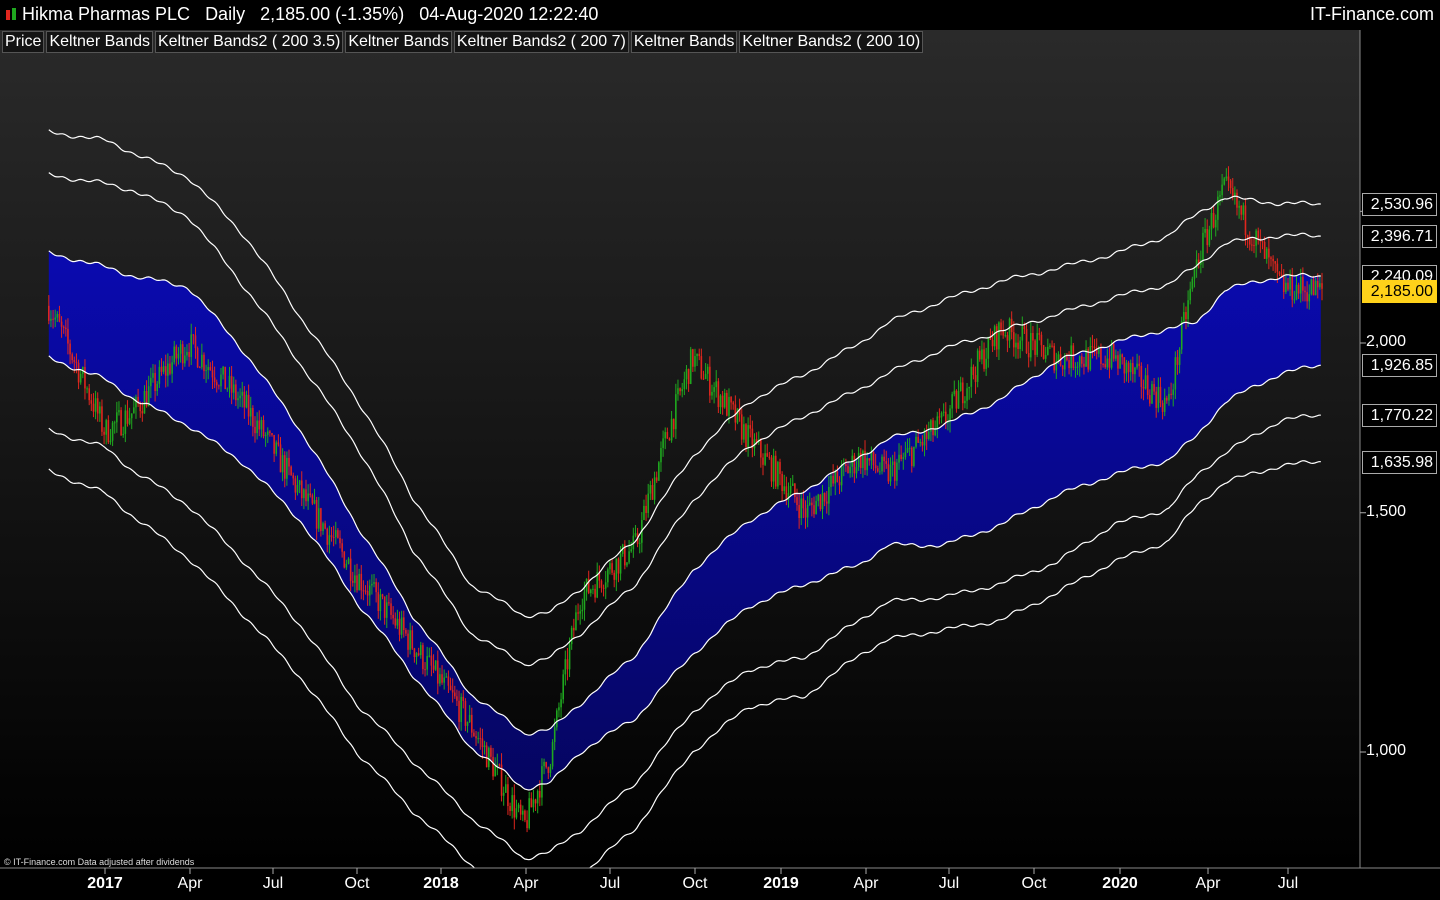  What do you see at coordinates (11, 14) in the screenshot?
I see `chart-logo-icon` at bounding box center [11, 14].